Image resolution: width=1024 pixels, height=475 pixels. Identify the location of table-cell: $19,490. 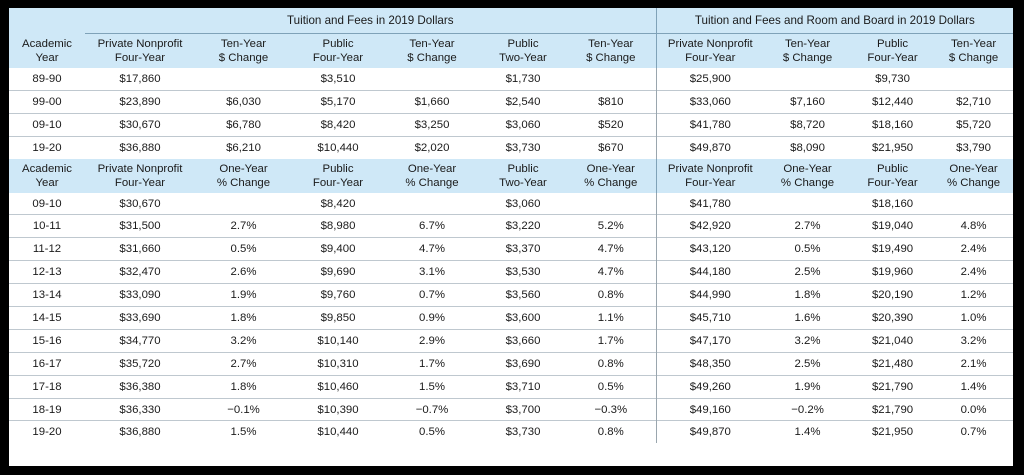
(893, 249).